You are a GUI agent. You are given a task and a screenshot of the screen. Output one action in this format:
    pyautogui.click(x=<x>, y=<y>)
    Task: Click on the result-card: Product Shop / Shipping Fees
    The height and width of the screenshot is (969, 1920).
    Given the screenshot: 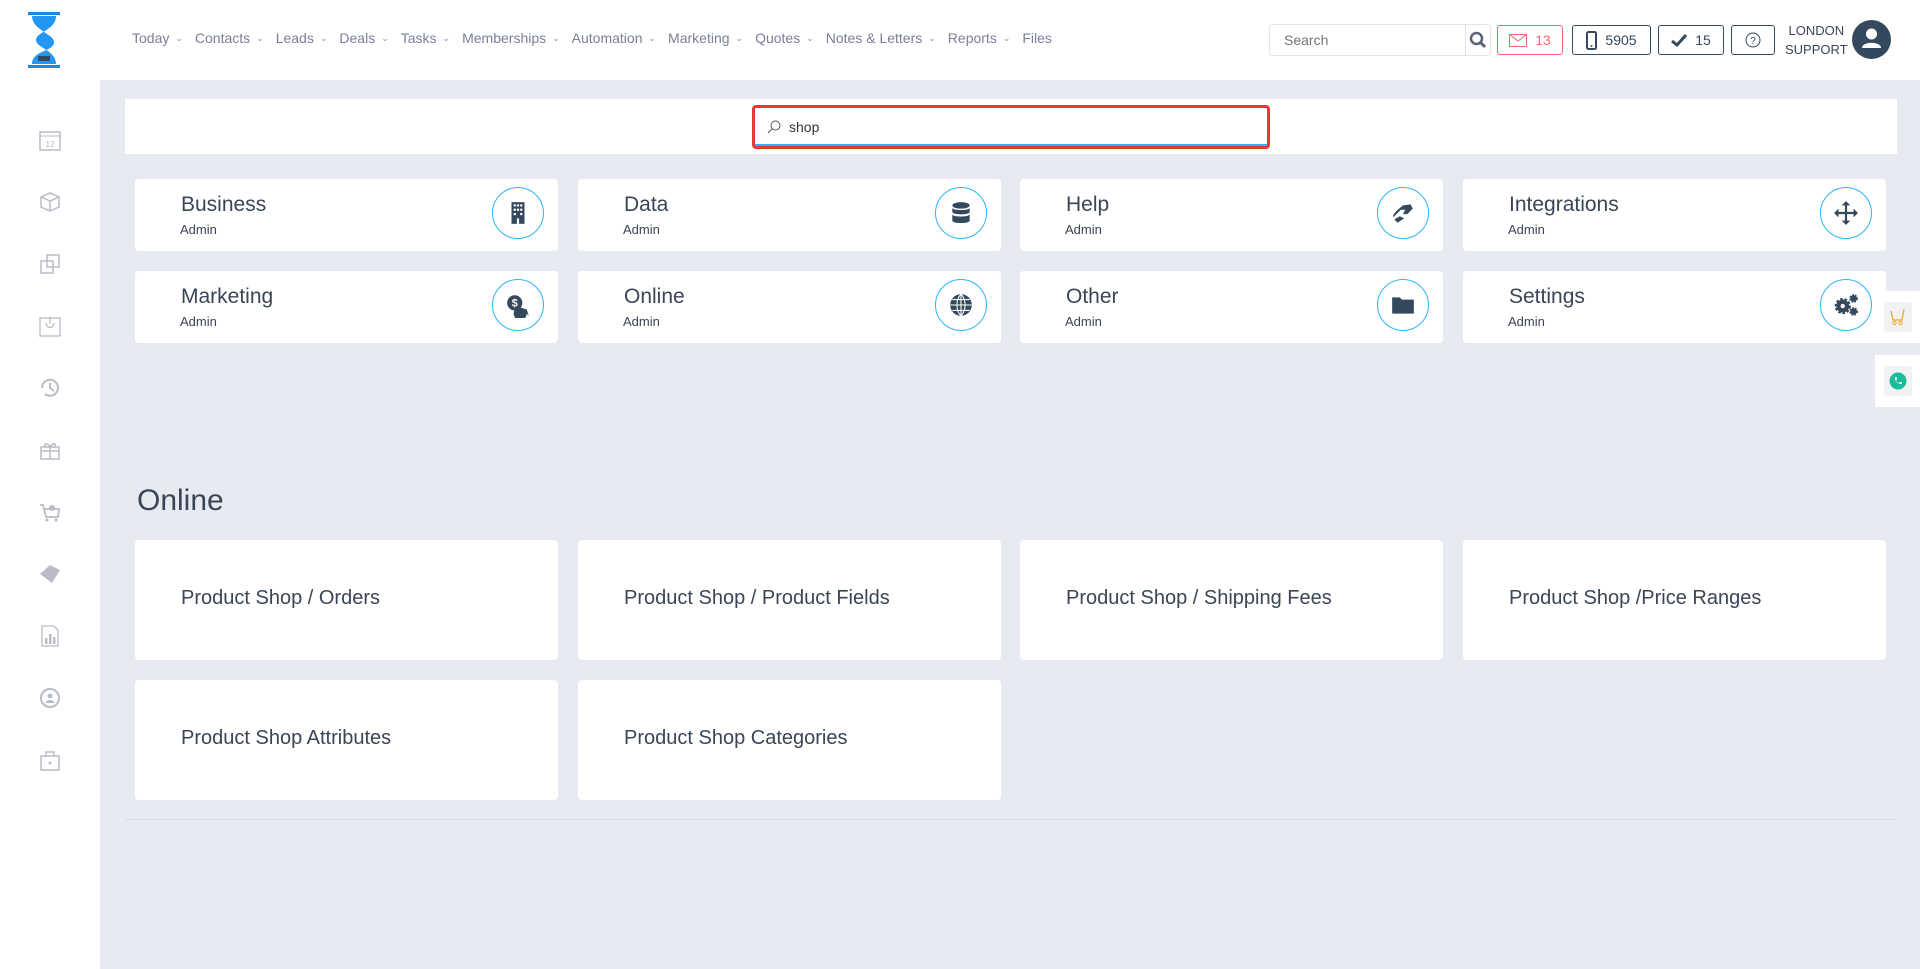 What is the action you would take?
    pyautogui.click(x=1231, y=600)
    